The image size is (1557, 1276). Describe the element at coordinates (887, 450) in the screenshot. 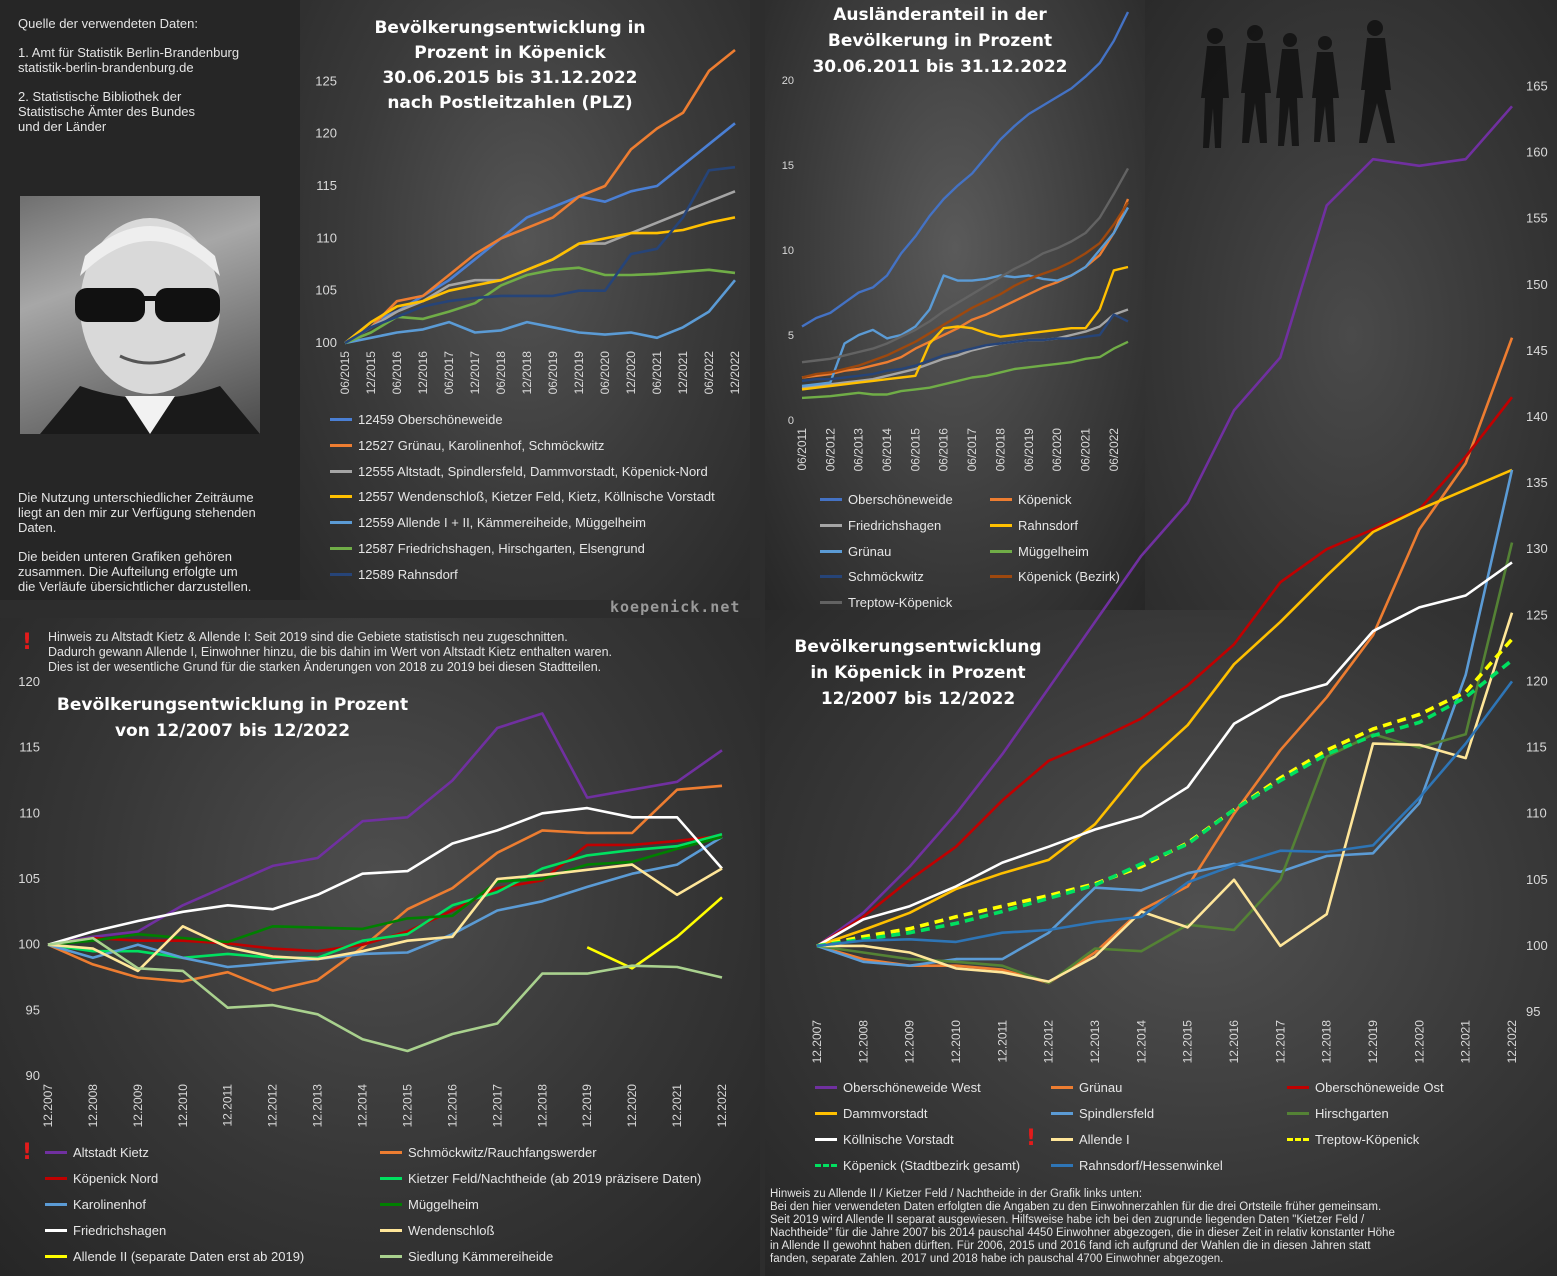

I see `x-tick-label: 06/2014` at that location.